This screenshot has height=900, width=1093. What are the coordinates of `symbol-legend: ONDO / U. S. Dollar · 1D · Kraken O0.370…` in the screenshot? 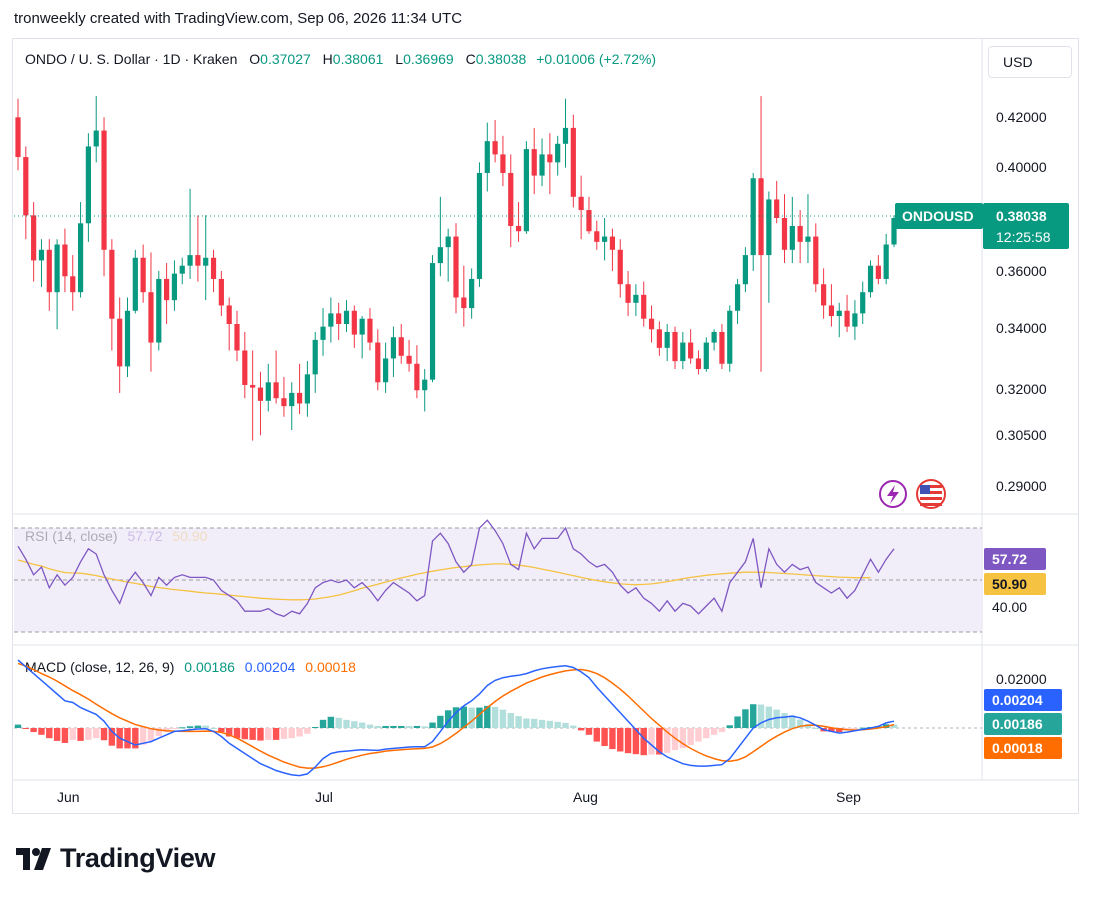 It's located at (340, 59).